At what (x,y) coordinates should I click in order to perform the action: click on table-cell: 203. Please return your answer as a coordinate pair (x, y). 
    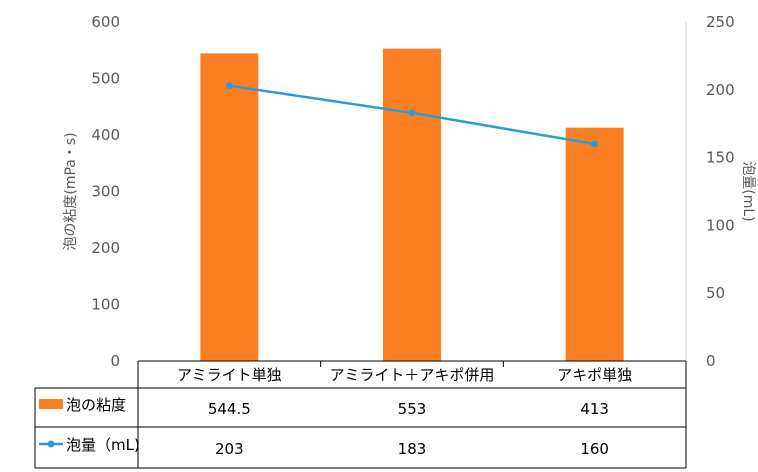
    Looking at the image, I should click on (229, 449).